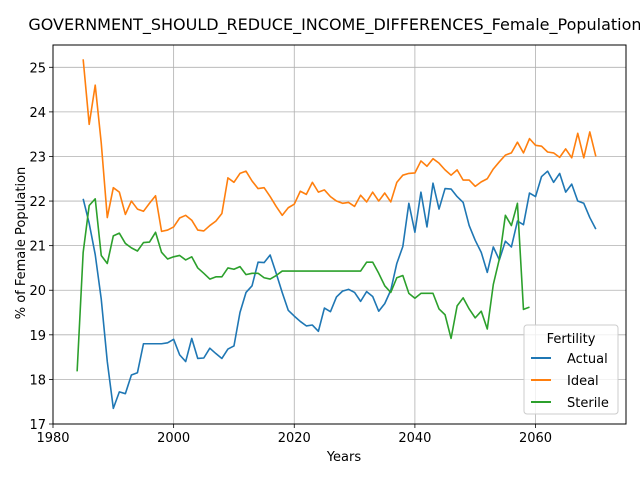 The image size is (640, 480). Describe the element at coordinates (37, 425) in the screenshot. I see `y-tick-label: 17` at that location.